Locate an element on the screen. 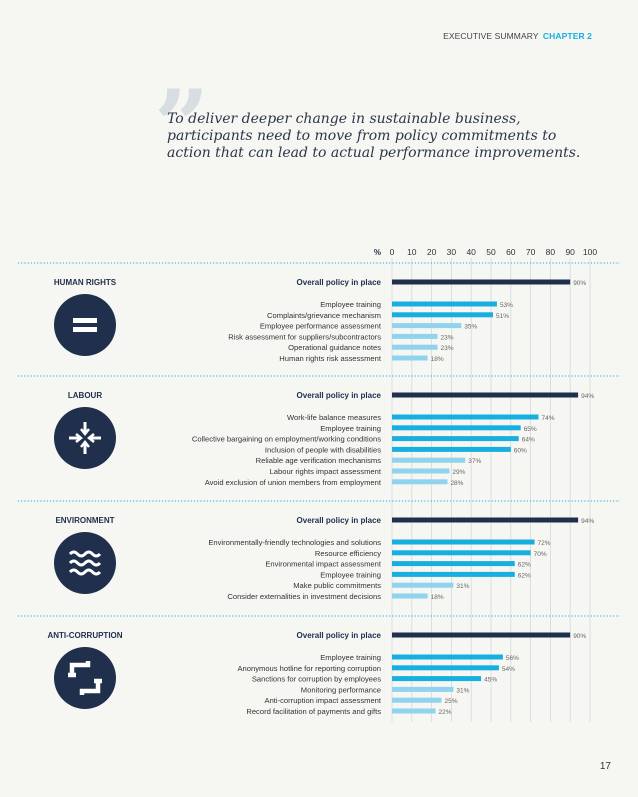  bar-label: Environmental impact assessment is located at coordinates (323, 564).